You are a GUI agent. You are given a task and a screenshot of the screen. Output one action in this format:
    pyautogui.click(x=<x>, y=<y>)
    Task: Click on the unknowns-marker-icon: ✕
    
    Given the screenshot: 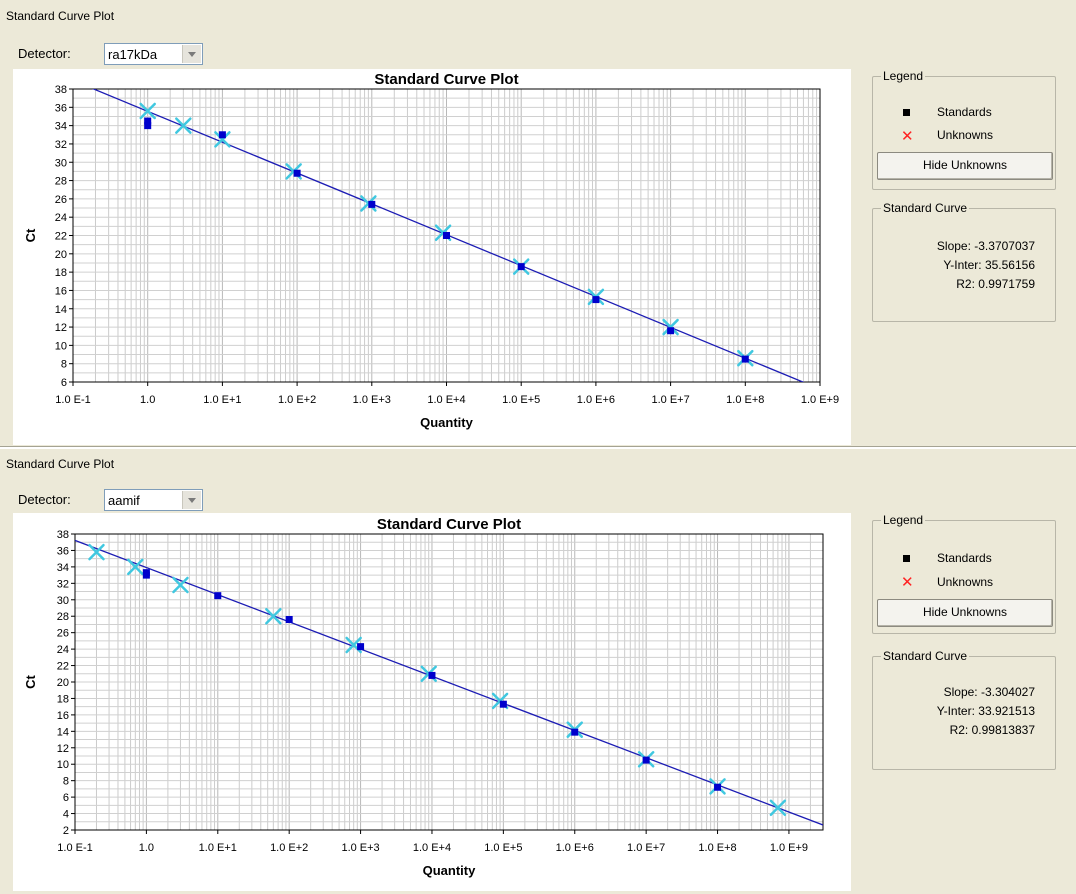 What is the action you would take?
    pyautogui.click(x=907, y=136)
    